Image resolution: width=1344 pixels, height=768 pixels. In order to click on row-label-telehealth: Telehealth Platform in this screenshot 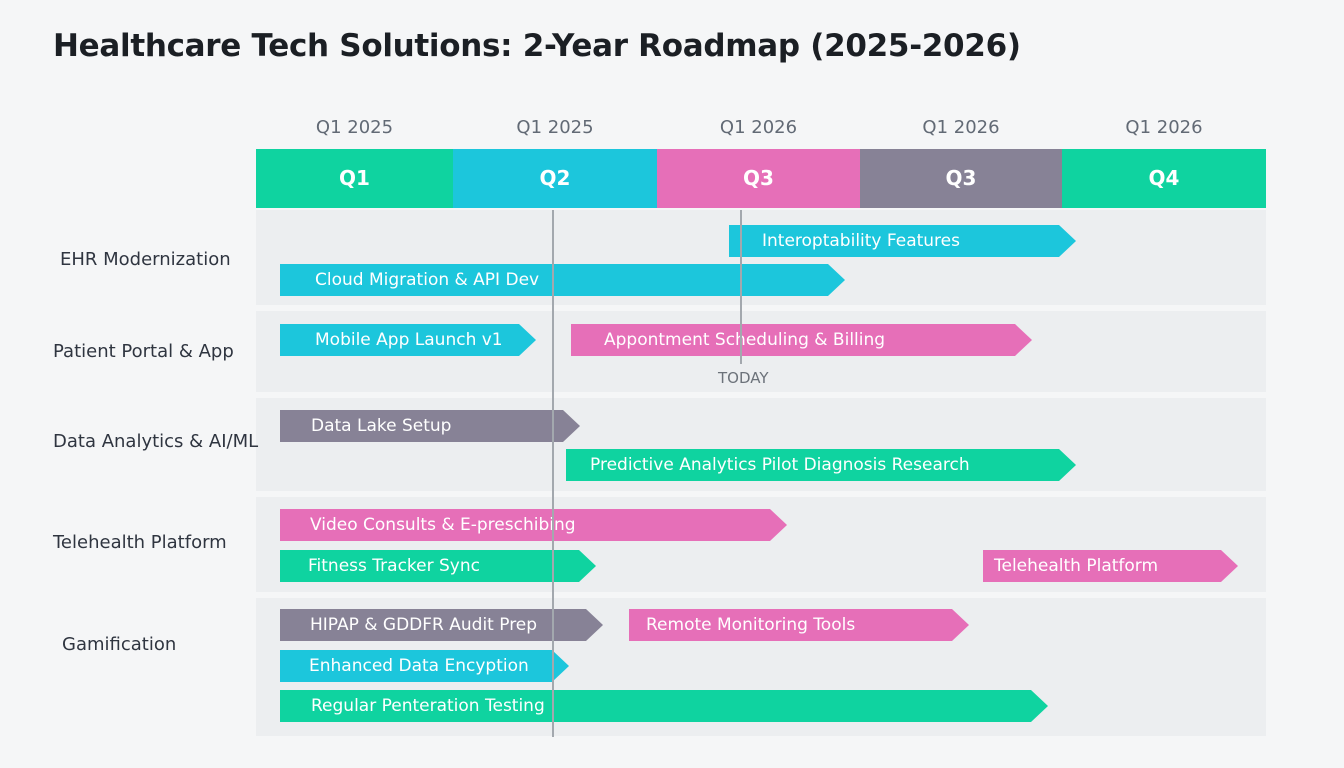, I will do `click(140, 542)`.